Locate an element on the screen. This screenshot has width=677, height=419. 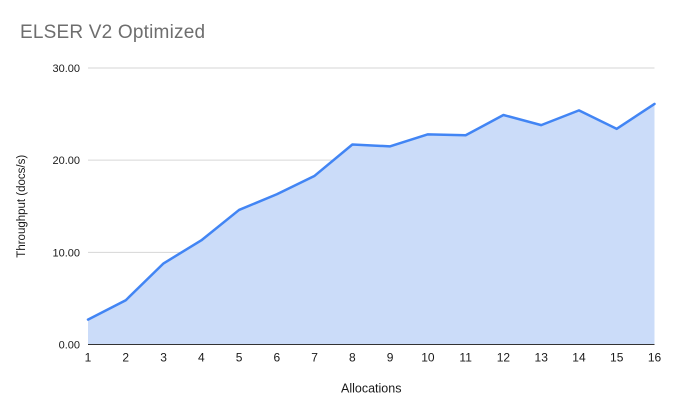
x-tick-label: 16 is located at coordinates (655, 358).